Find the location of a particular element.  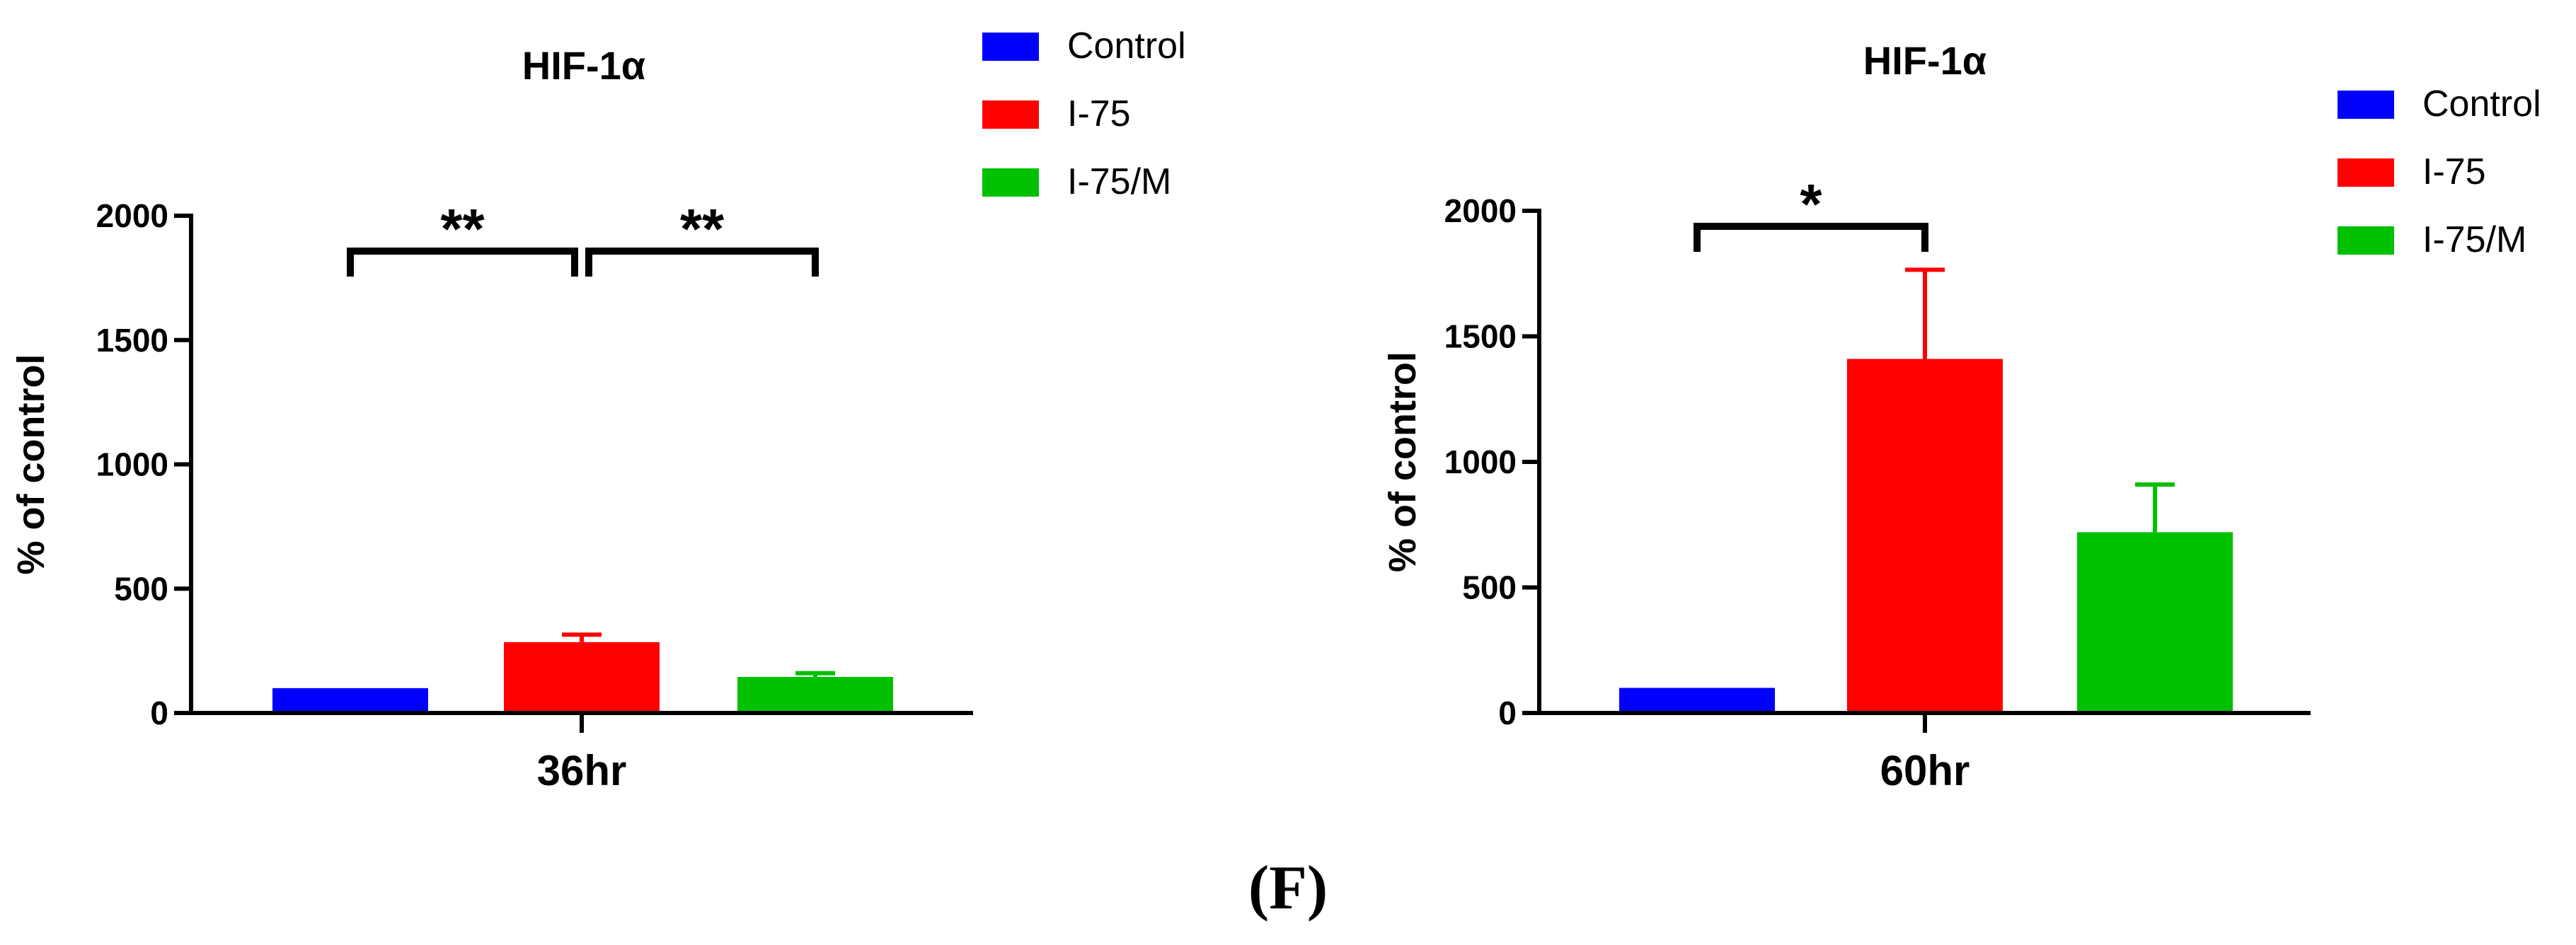

x-axis-label: 36hr is located at coordinates (582, 770).